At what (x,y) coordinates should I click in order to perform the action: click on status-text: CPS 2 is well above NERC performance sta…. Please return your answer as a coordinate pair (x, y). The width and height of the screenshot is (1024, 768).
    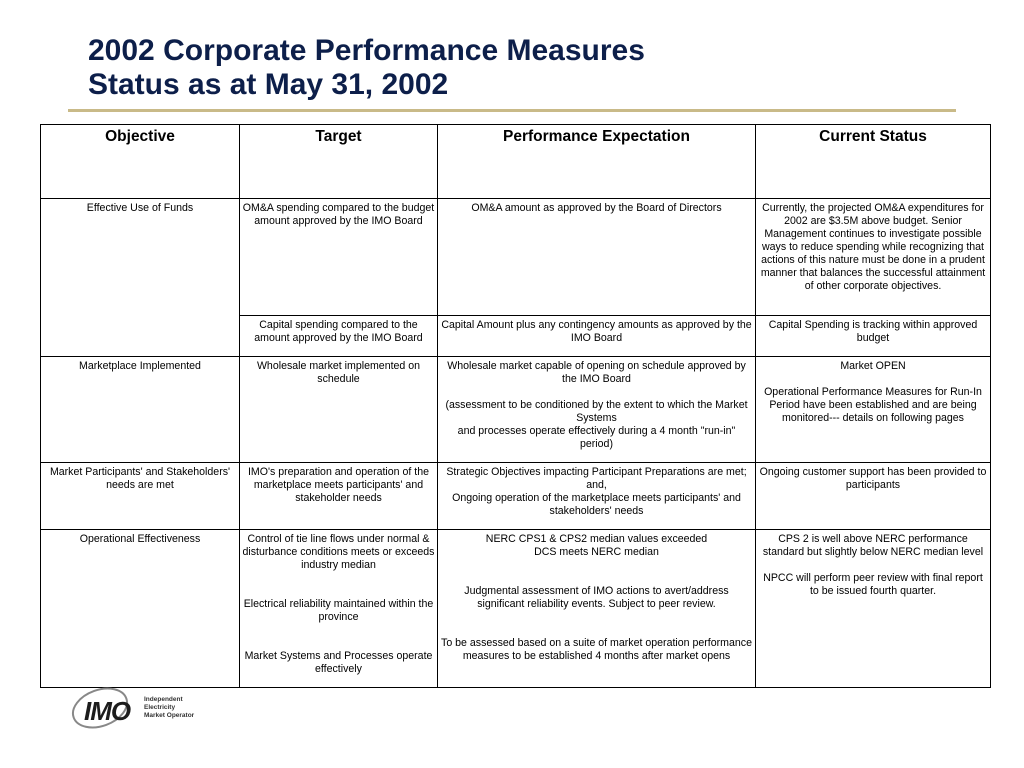
    Looking at the image, I should click on (873, 545).